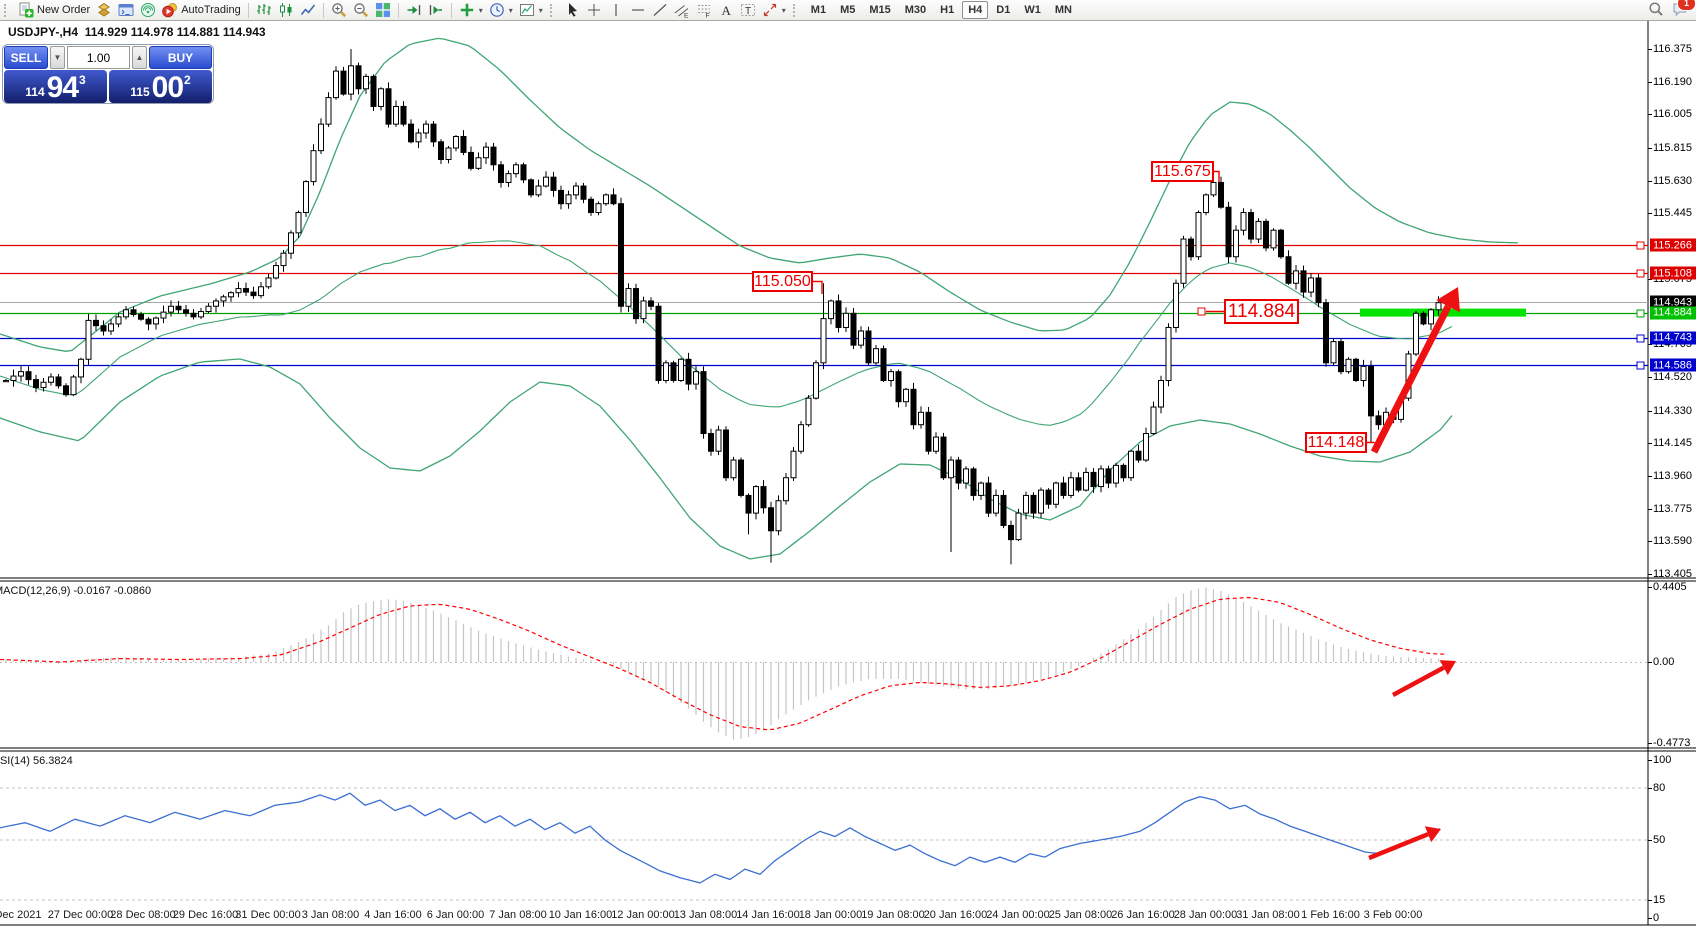  What do you see at coordinates (1261, 311) in the screenshot?
I see `price-annotation: 114.884` at bounding box center [1261, 311].